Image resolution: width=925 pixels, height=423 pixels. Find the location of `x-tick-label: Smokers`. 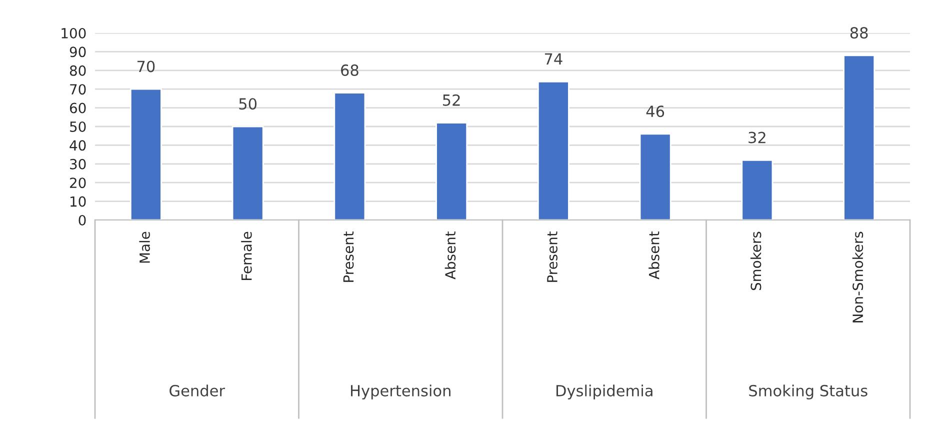

x-tick-label: Smokers is located at coordinates (756, 261).